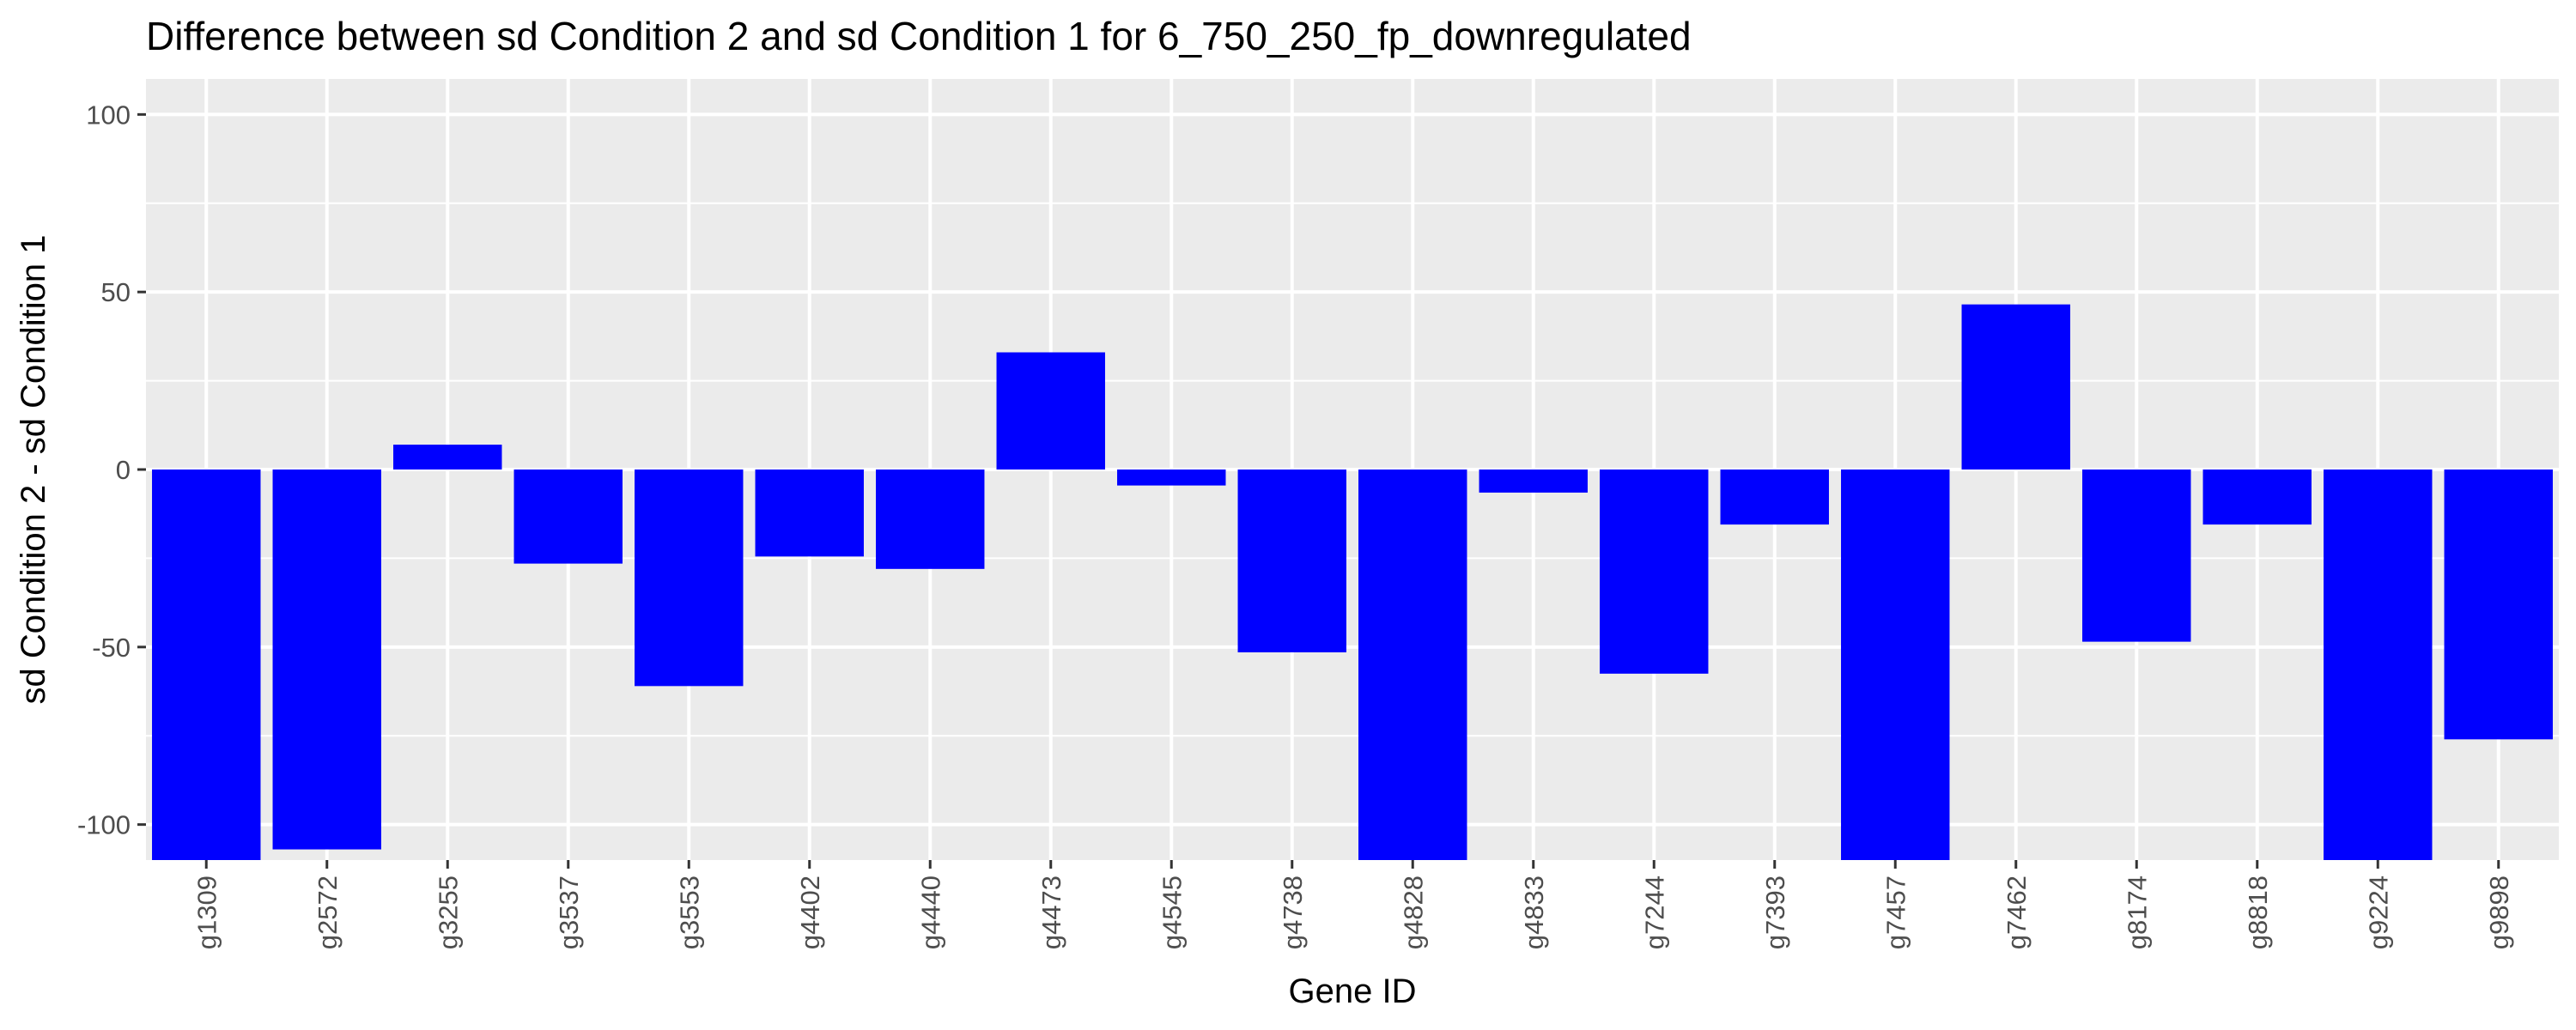 The width and height of the screenshot is (2576, 1030). What do you see at coordinates (1895, 665) in the screenshot?
I see `bar-g7457` at bounding box center [1895, 665].